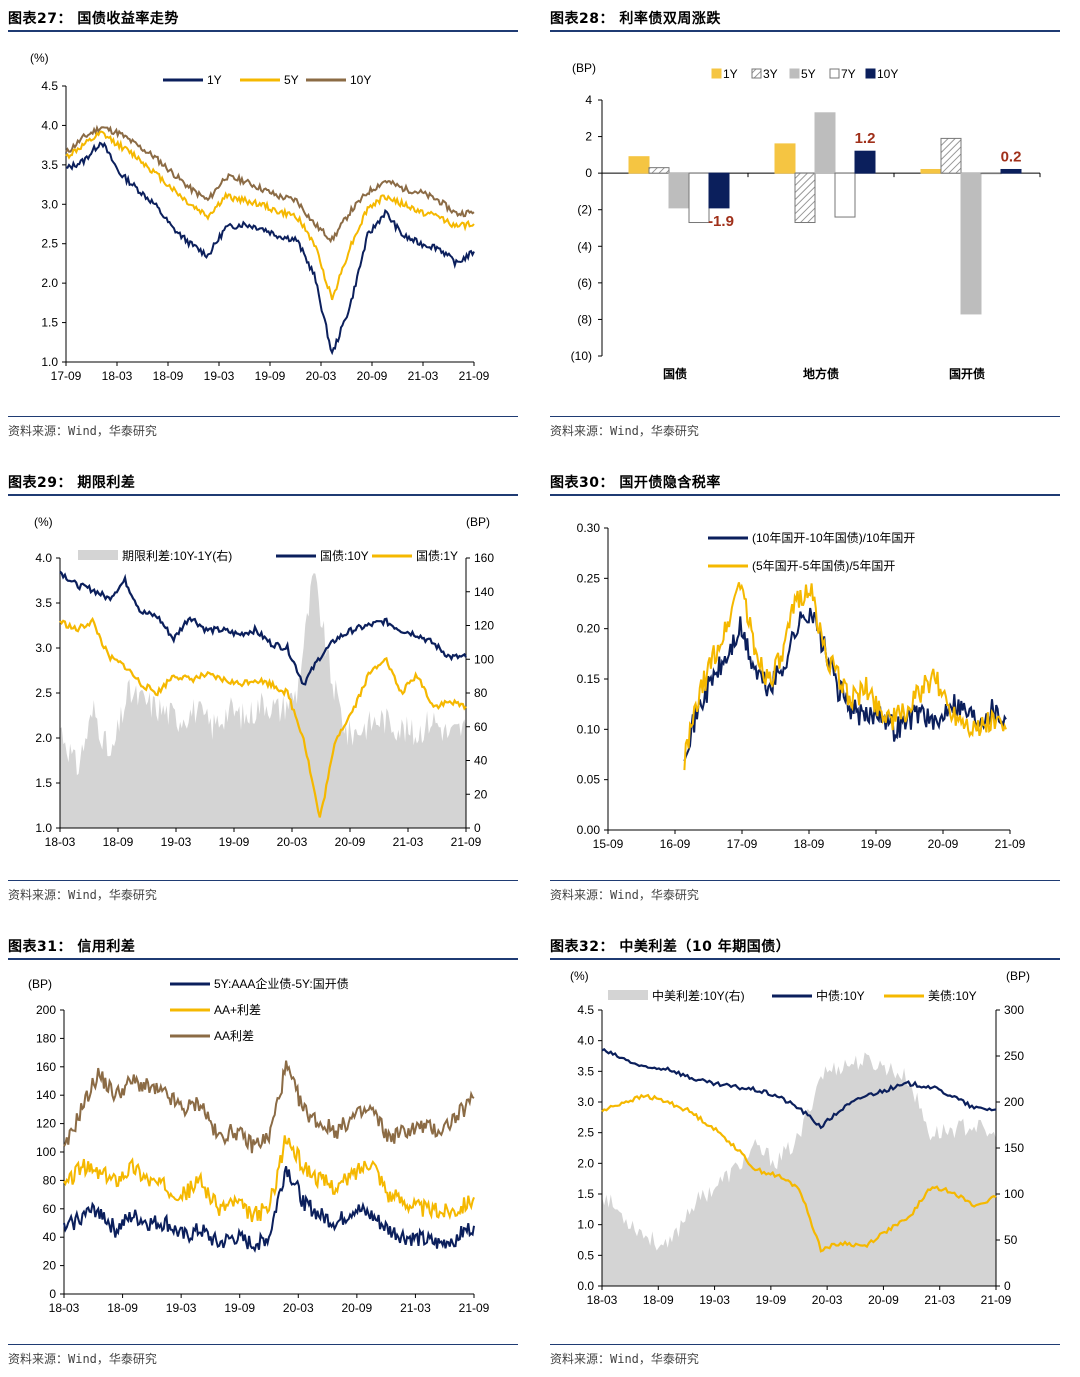  I want to click on legend-label: 3Y, so click(770, 74).